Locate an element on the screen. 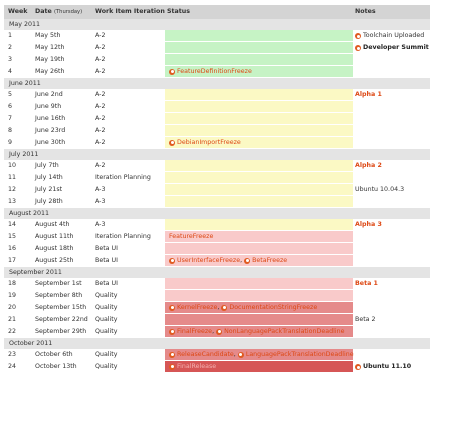 This screenshot has height=422, width=474. table-row: 2 May 12th A-2 Developer Summit is located at coordinates (217, 48).